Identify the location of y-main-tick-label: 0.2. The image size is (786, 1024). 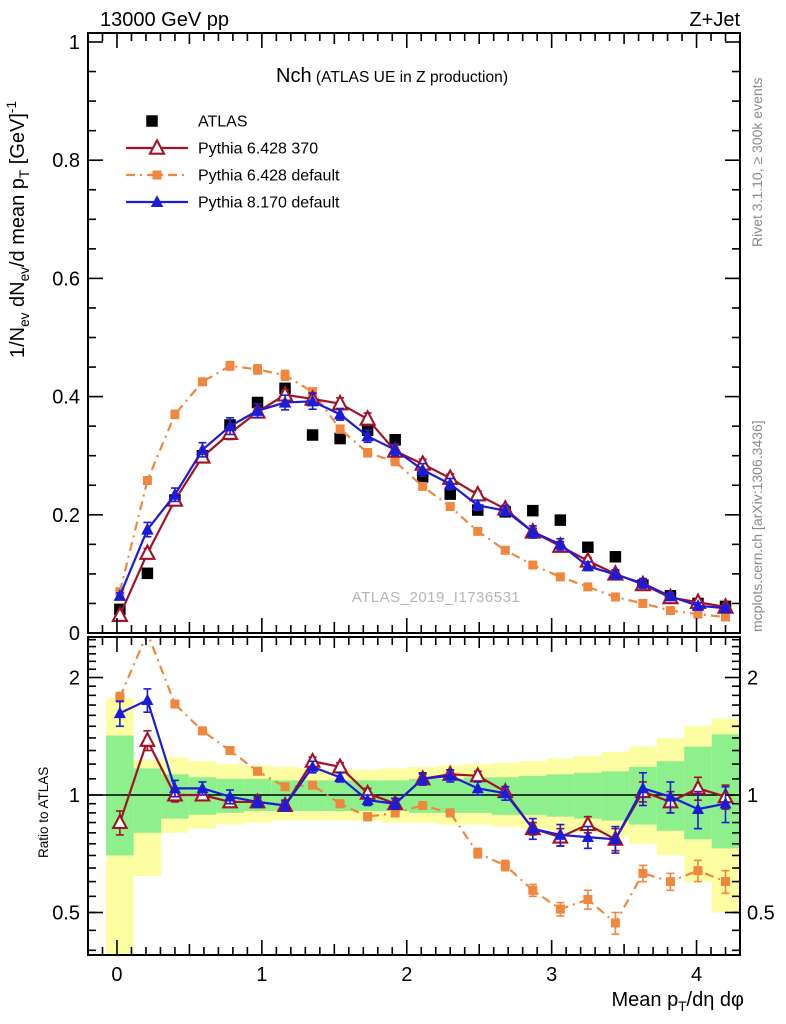
(66, 516).